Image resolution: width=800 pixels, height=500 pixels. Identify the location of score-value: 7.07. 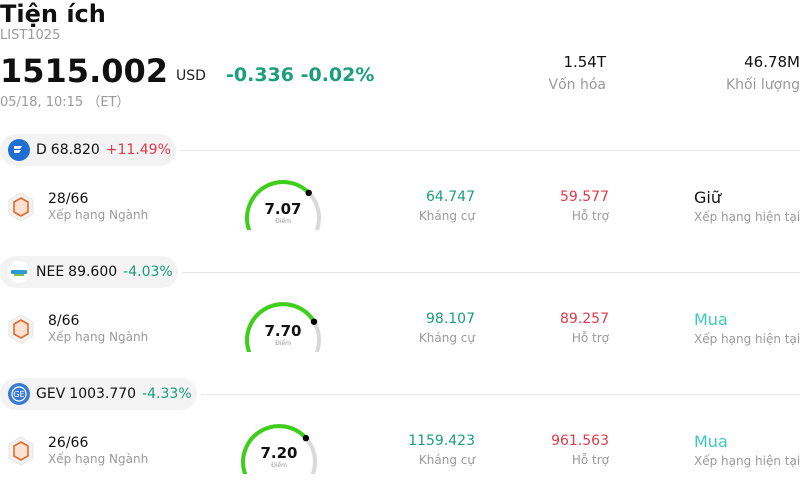
(283, 209).